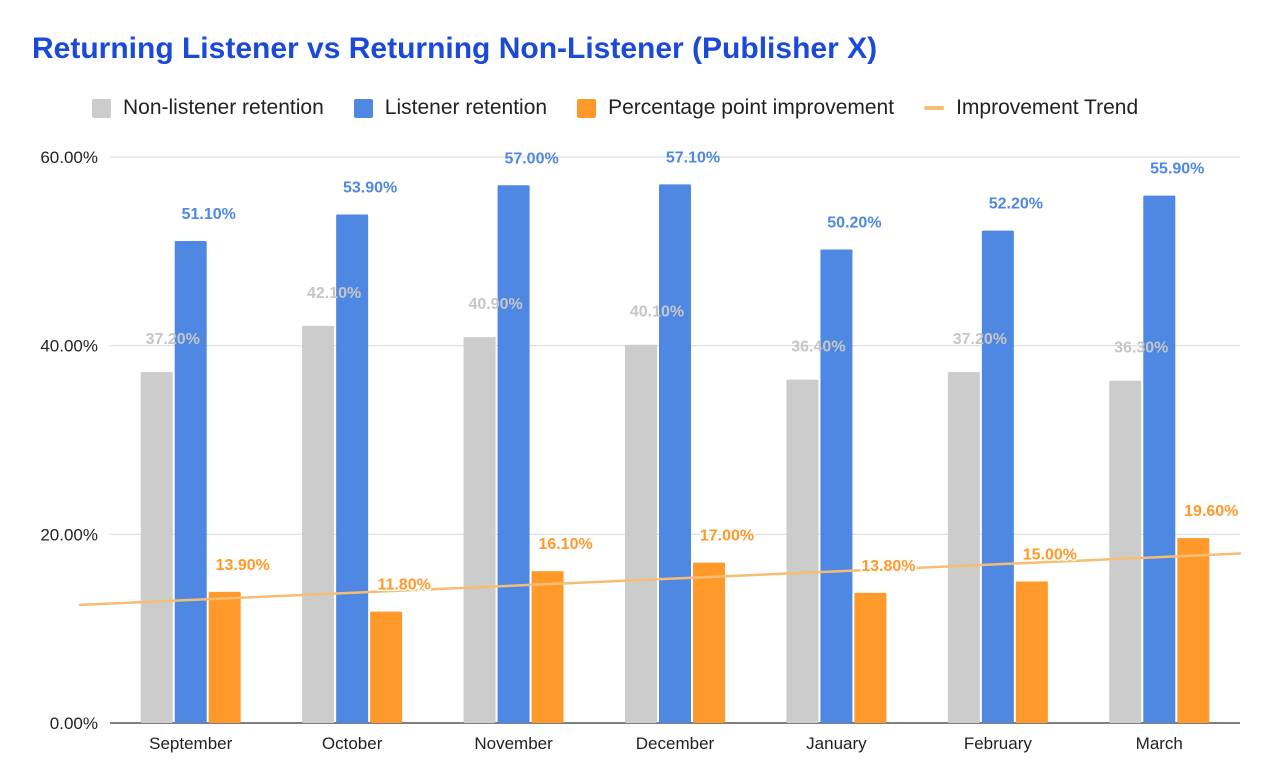 This screenshot has height=782, width=1262. I want to click on legend-label-improvement: Percentage point improvement, so click(751, 107).